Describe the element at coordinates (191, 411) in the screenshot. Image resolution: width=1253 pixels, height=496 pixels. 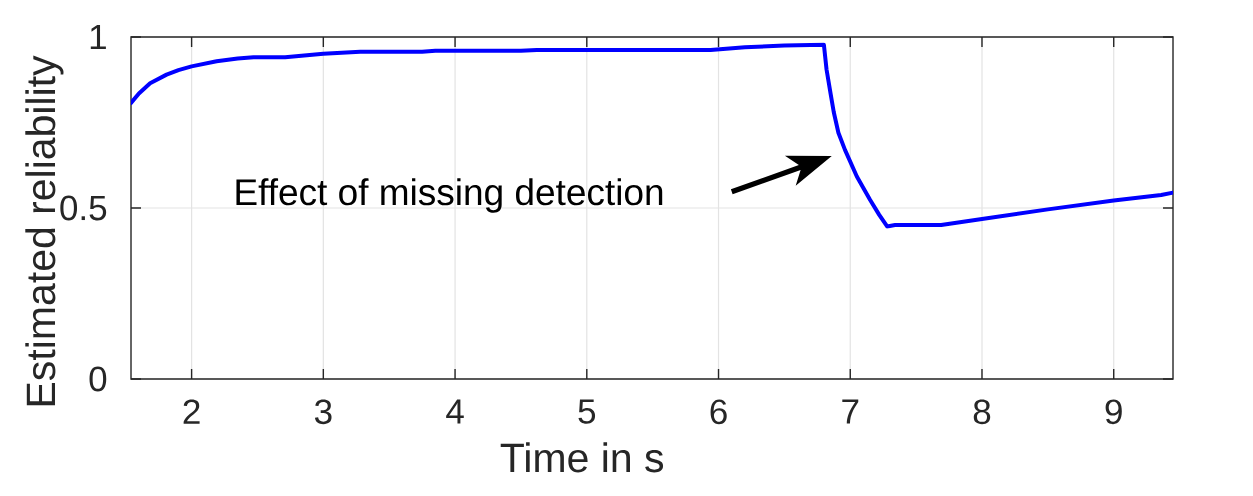
I see `x-tick-label: 2` at that location.